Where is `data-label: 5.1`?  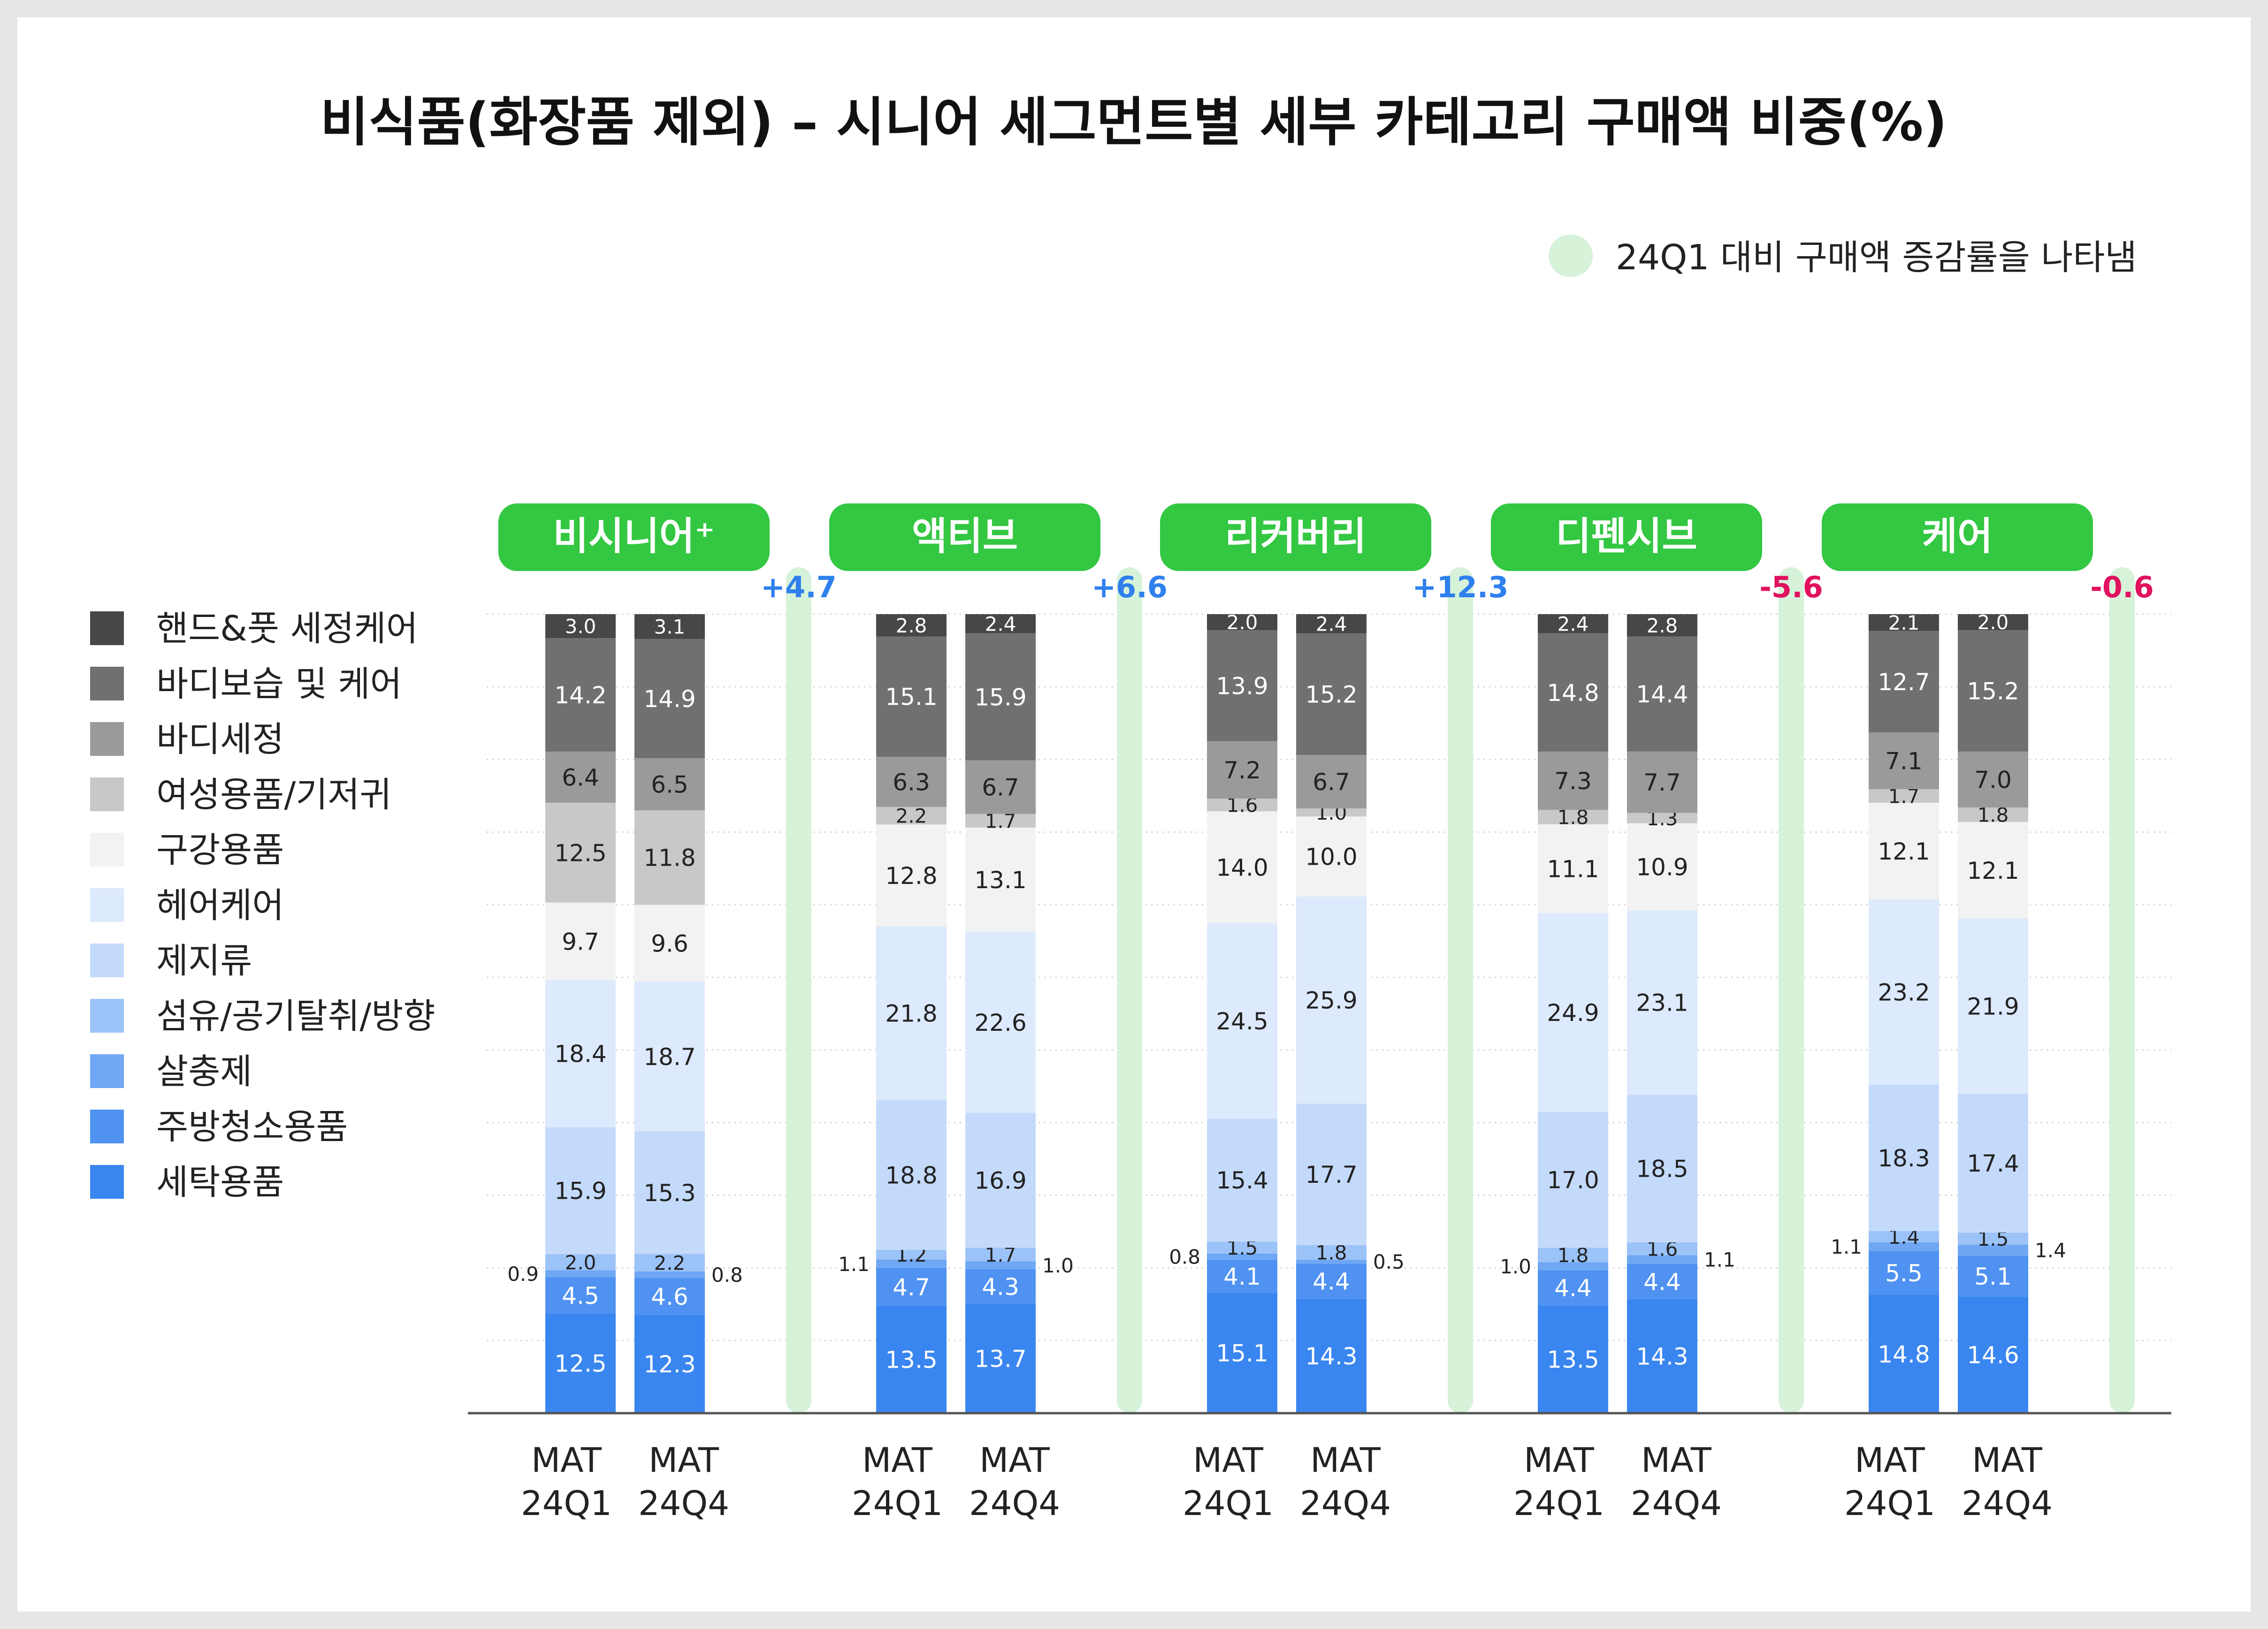
data-label: 5.1 is located at coordinates (1993, 1276).